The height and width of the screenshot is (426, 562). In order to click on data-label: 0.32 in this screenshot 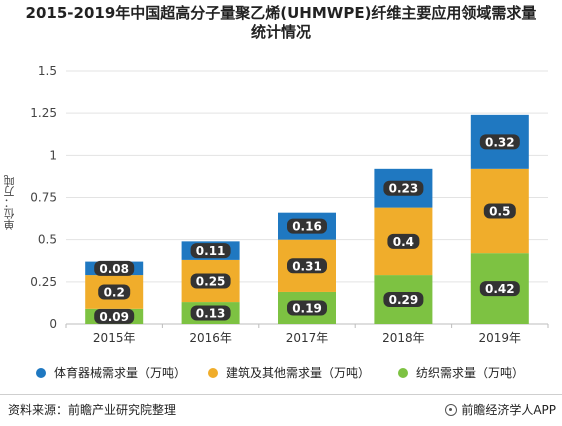, I will do `click(500, 142)`.